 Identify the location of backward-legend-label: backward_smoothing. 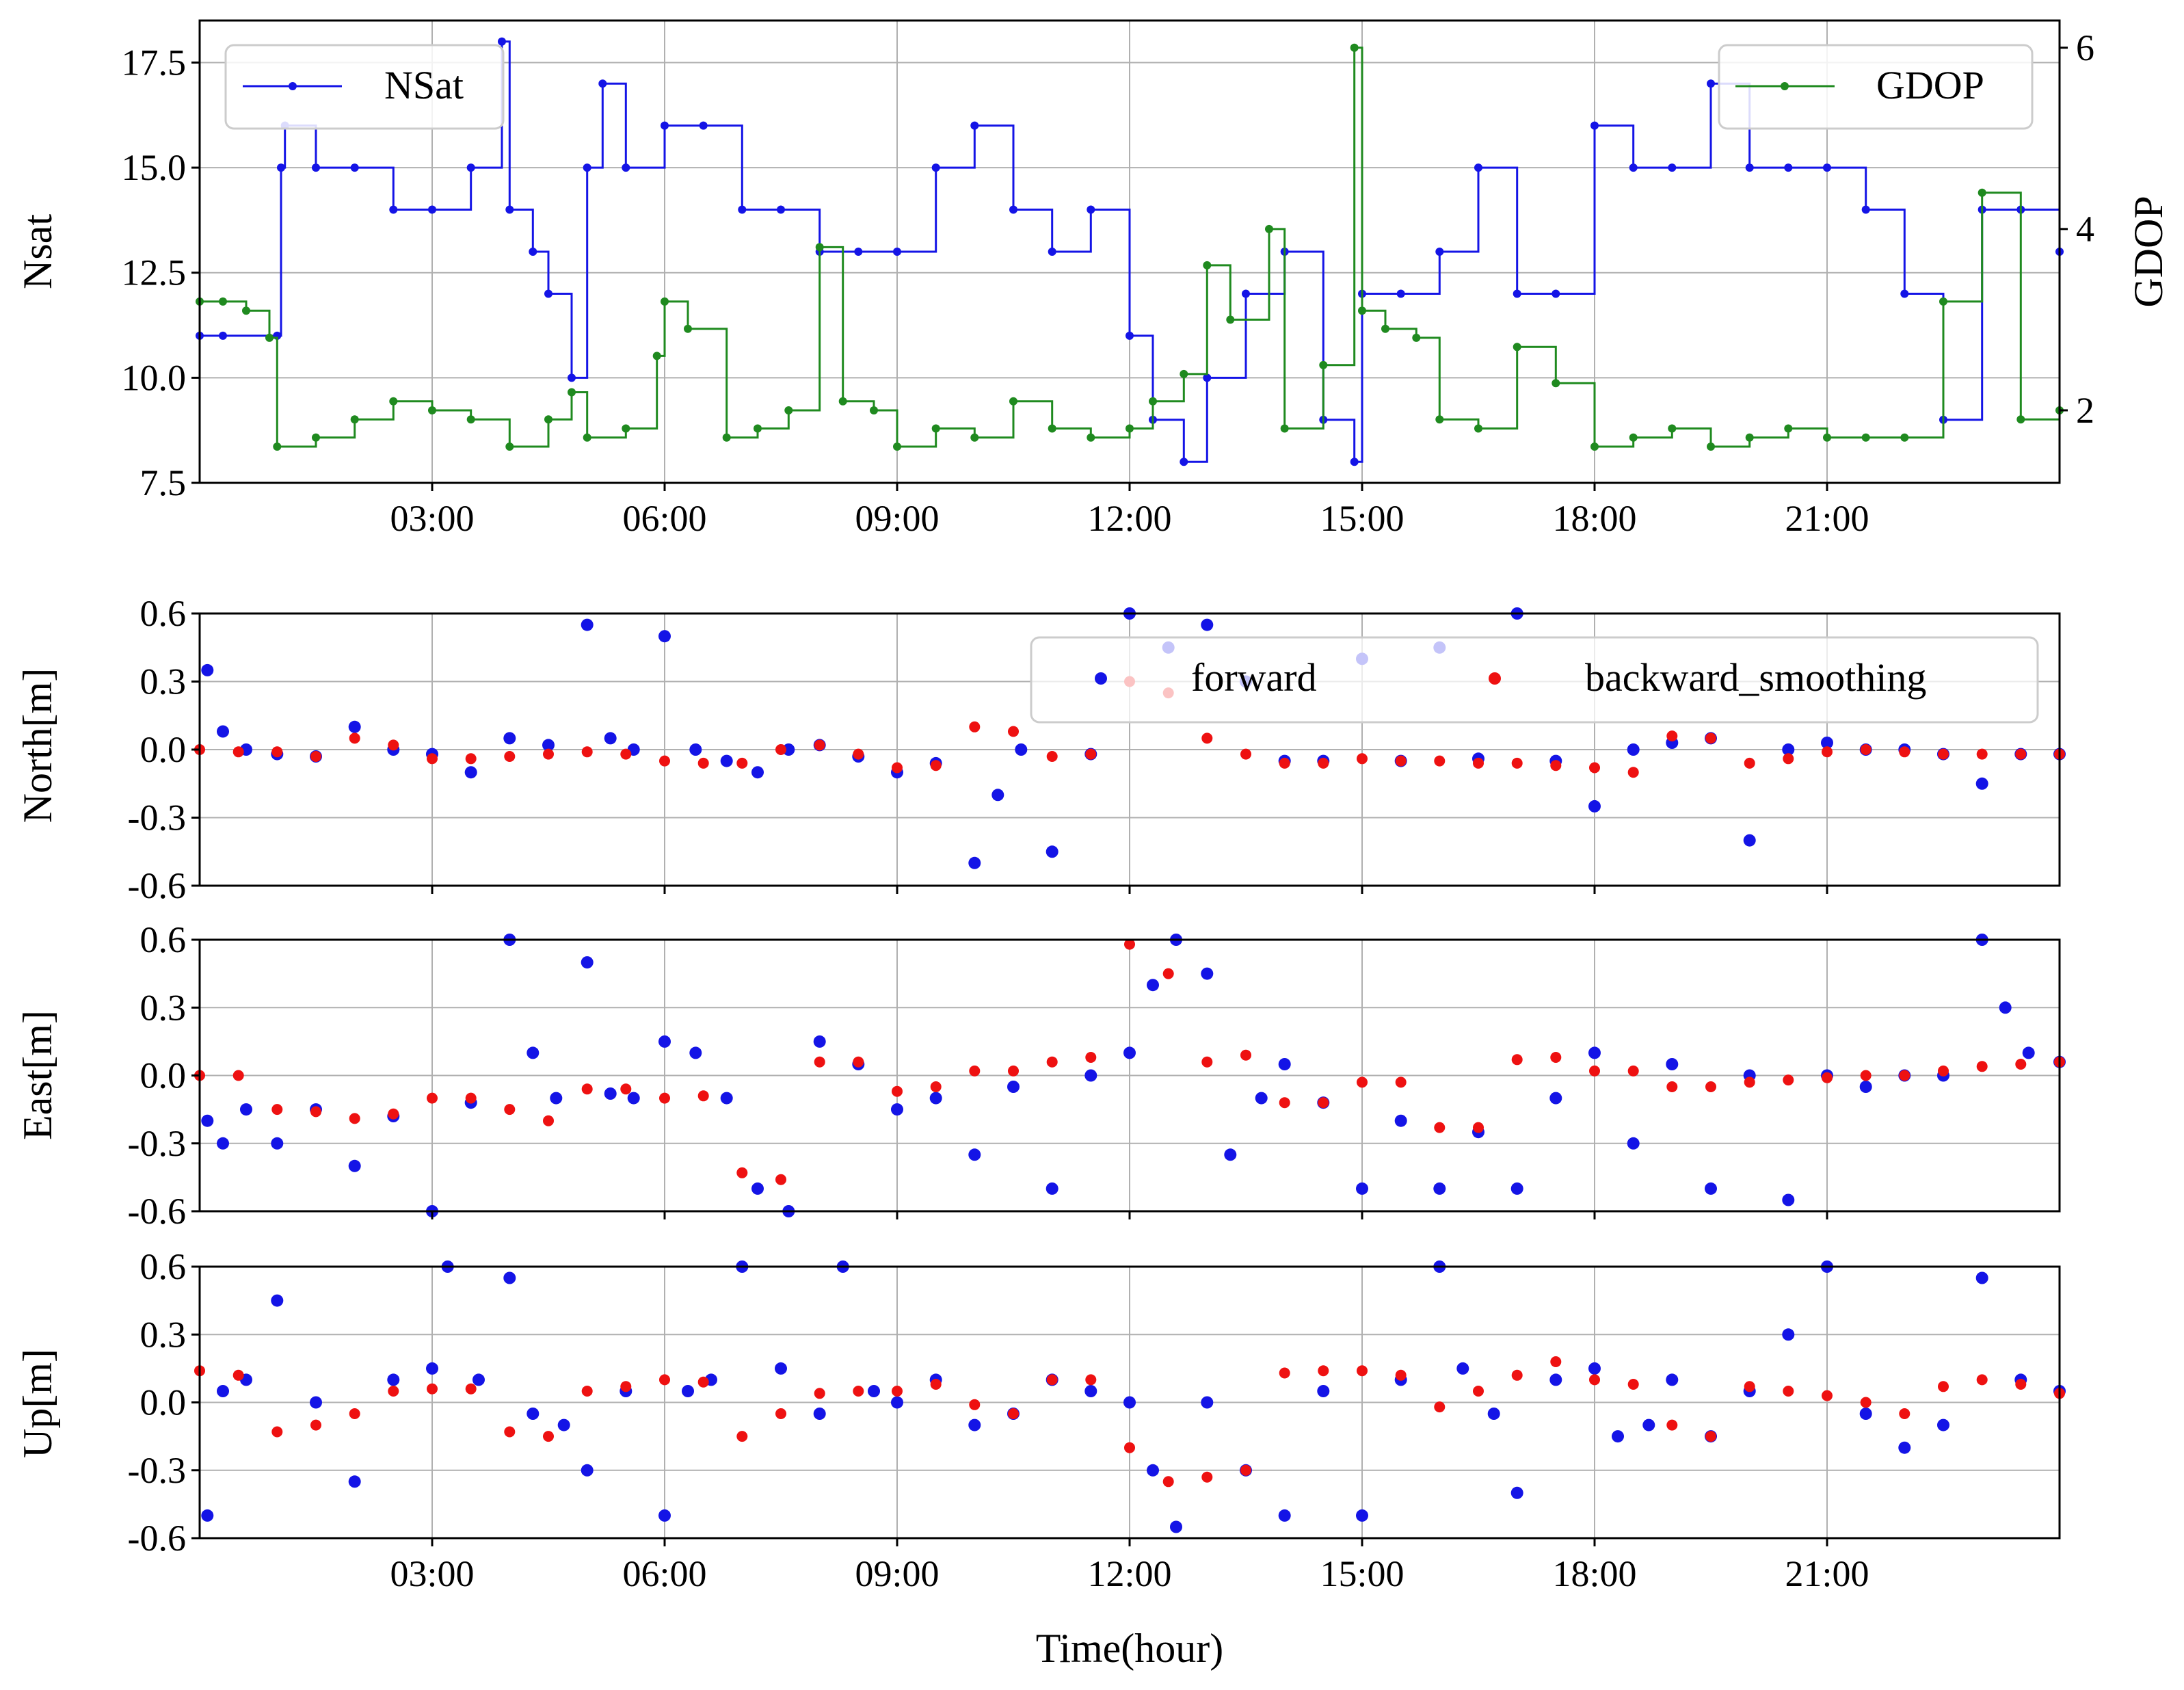
(1755, 677).